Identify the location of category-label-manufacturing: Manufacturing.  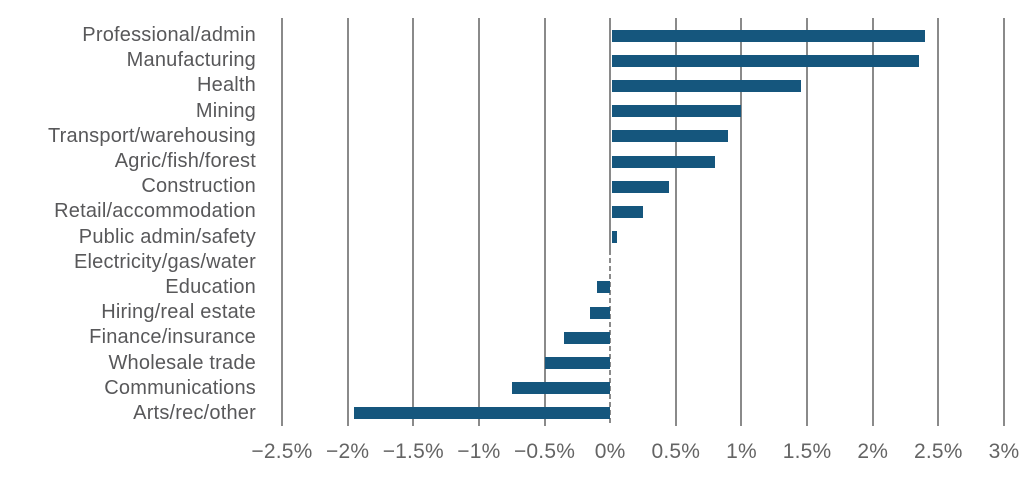
(191, 60).